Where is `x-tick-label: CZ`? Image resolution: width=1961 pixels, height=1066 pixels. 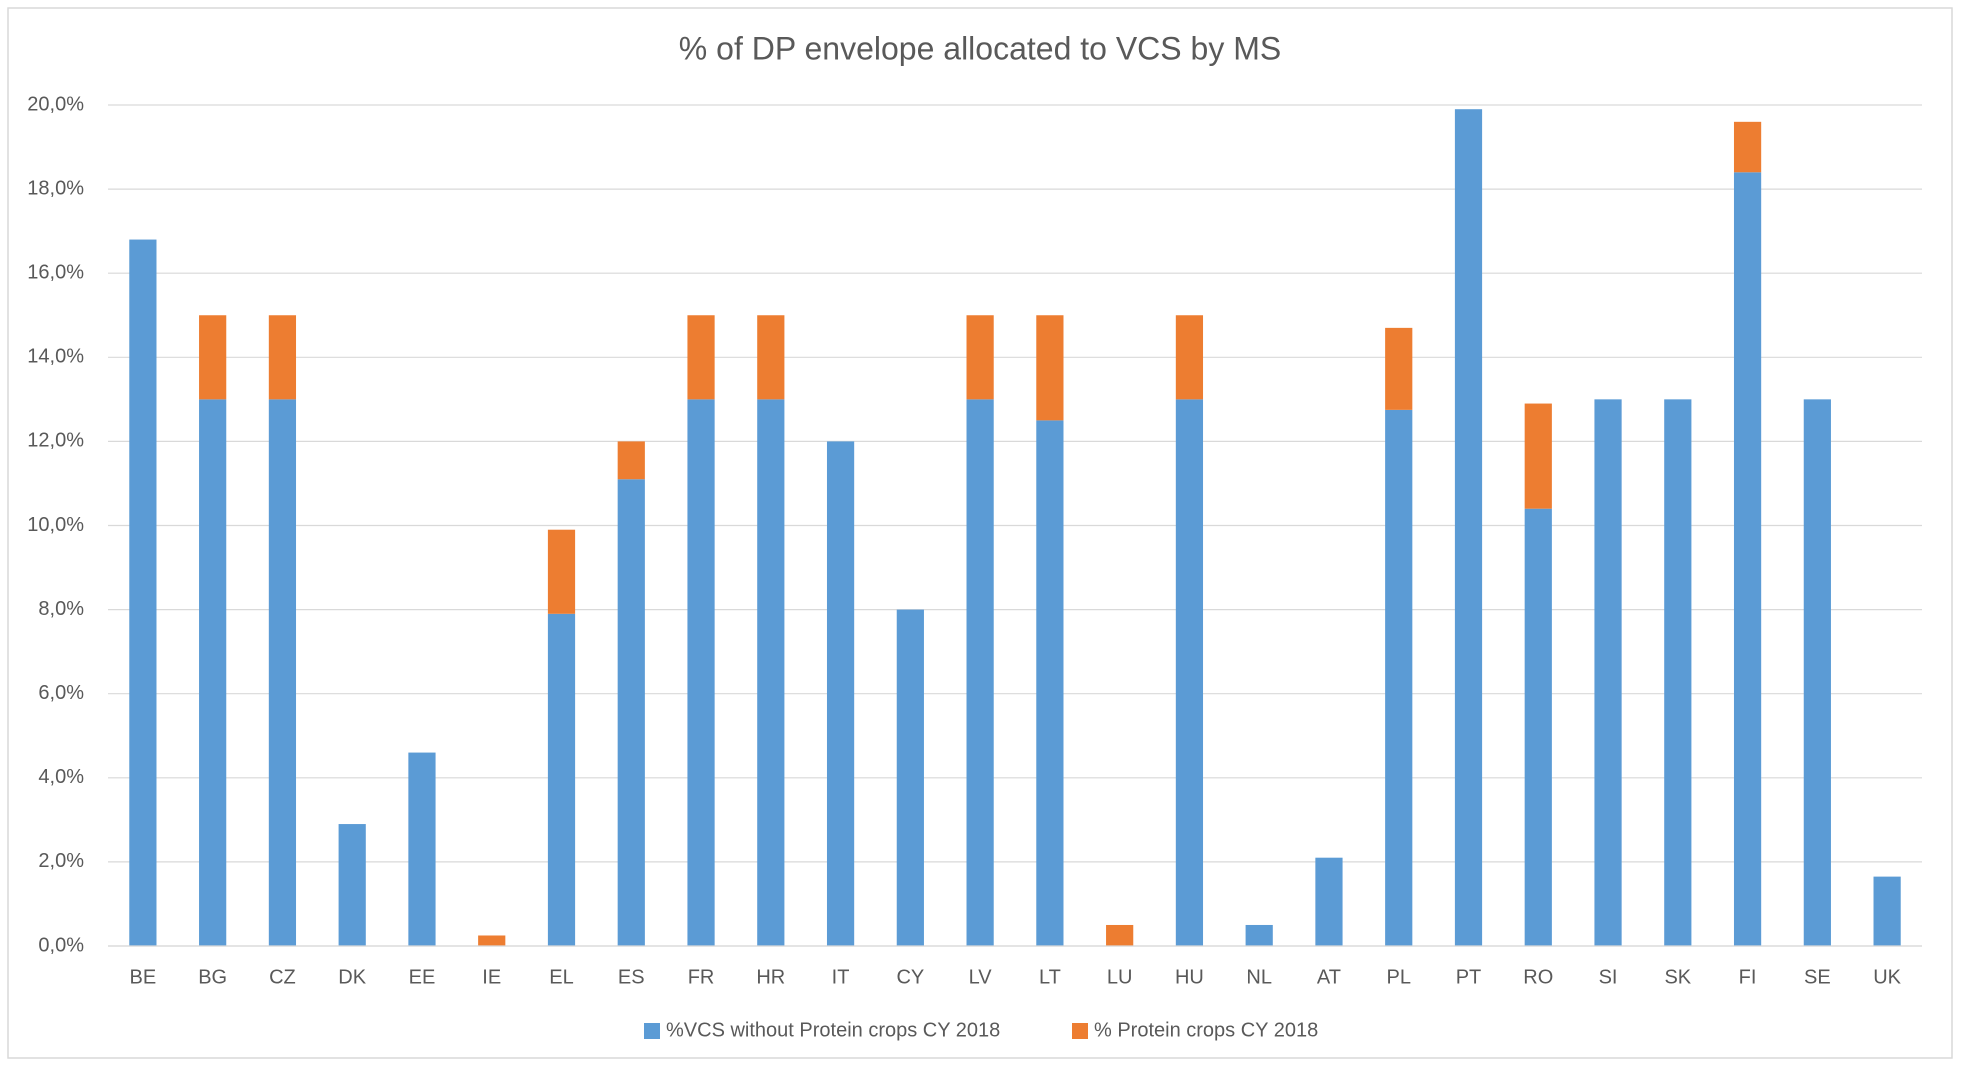
x-tick-label: CZ is located at coordinates (282, 977).